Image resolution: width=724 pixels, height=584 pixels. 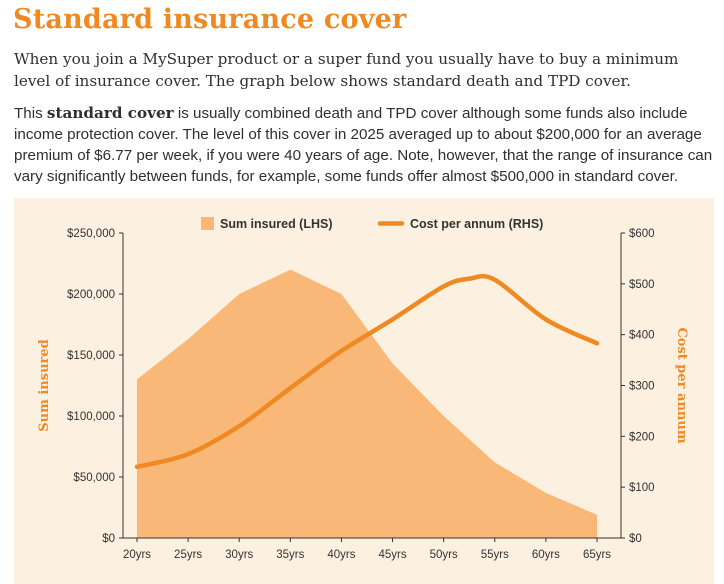 I want to click on x-tick-label: 25yrs, so click(x=188, y=555).